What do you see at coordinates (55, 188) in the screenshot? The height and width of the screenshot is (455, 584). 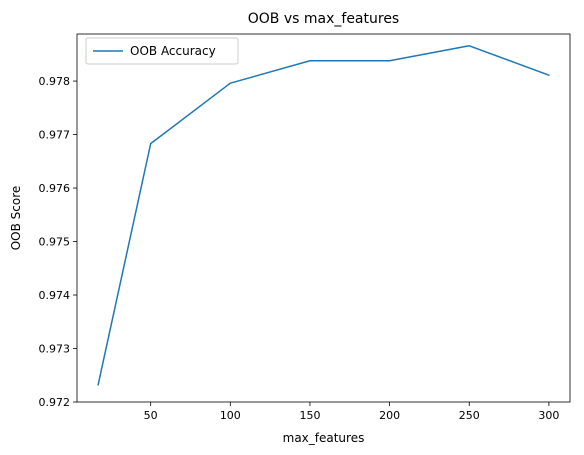 I see `y-tick-label: 0.976` at bounding box center [55, 188].